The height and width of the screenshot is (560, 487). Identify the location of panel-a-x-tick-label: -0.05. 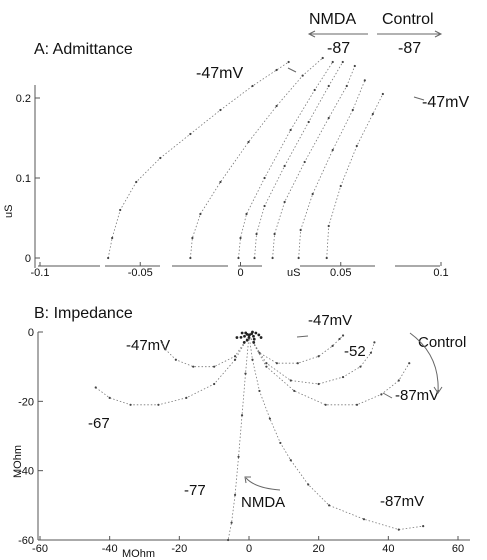
(140, 273).